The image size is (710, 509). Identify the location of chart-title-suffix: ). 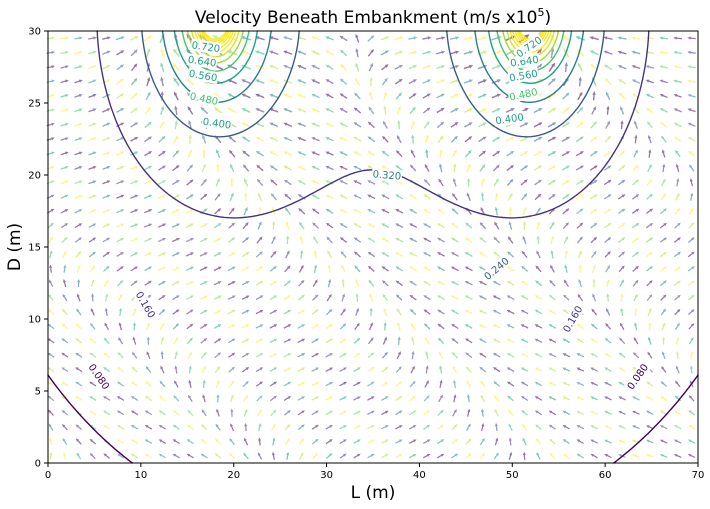
(547, 18).